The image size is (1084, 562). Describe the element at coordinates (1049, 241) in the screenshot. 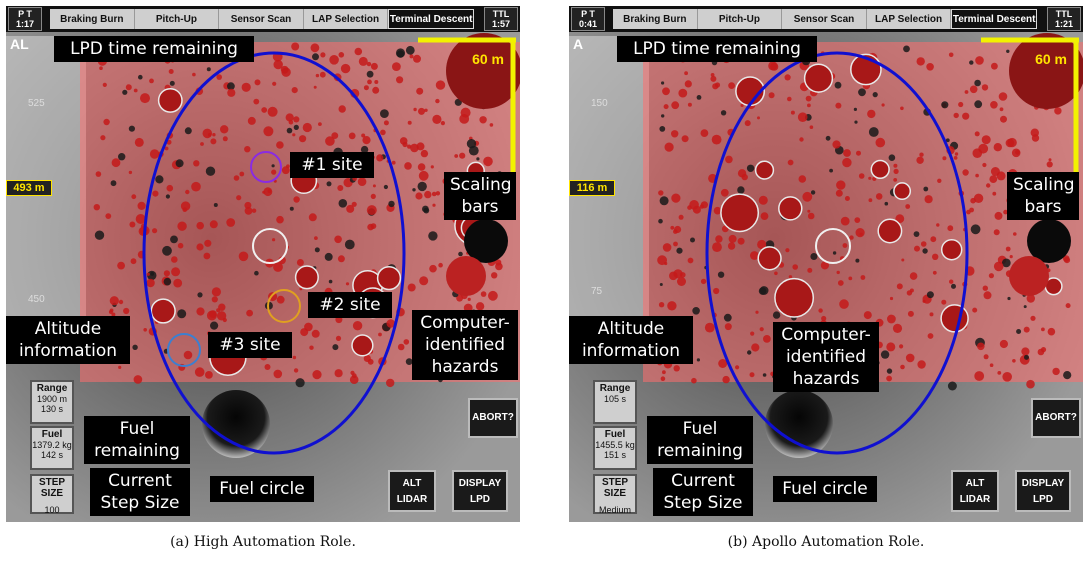

I see `crater-right` at that location.